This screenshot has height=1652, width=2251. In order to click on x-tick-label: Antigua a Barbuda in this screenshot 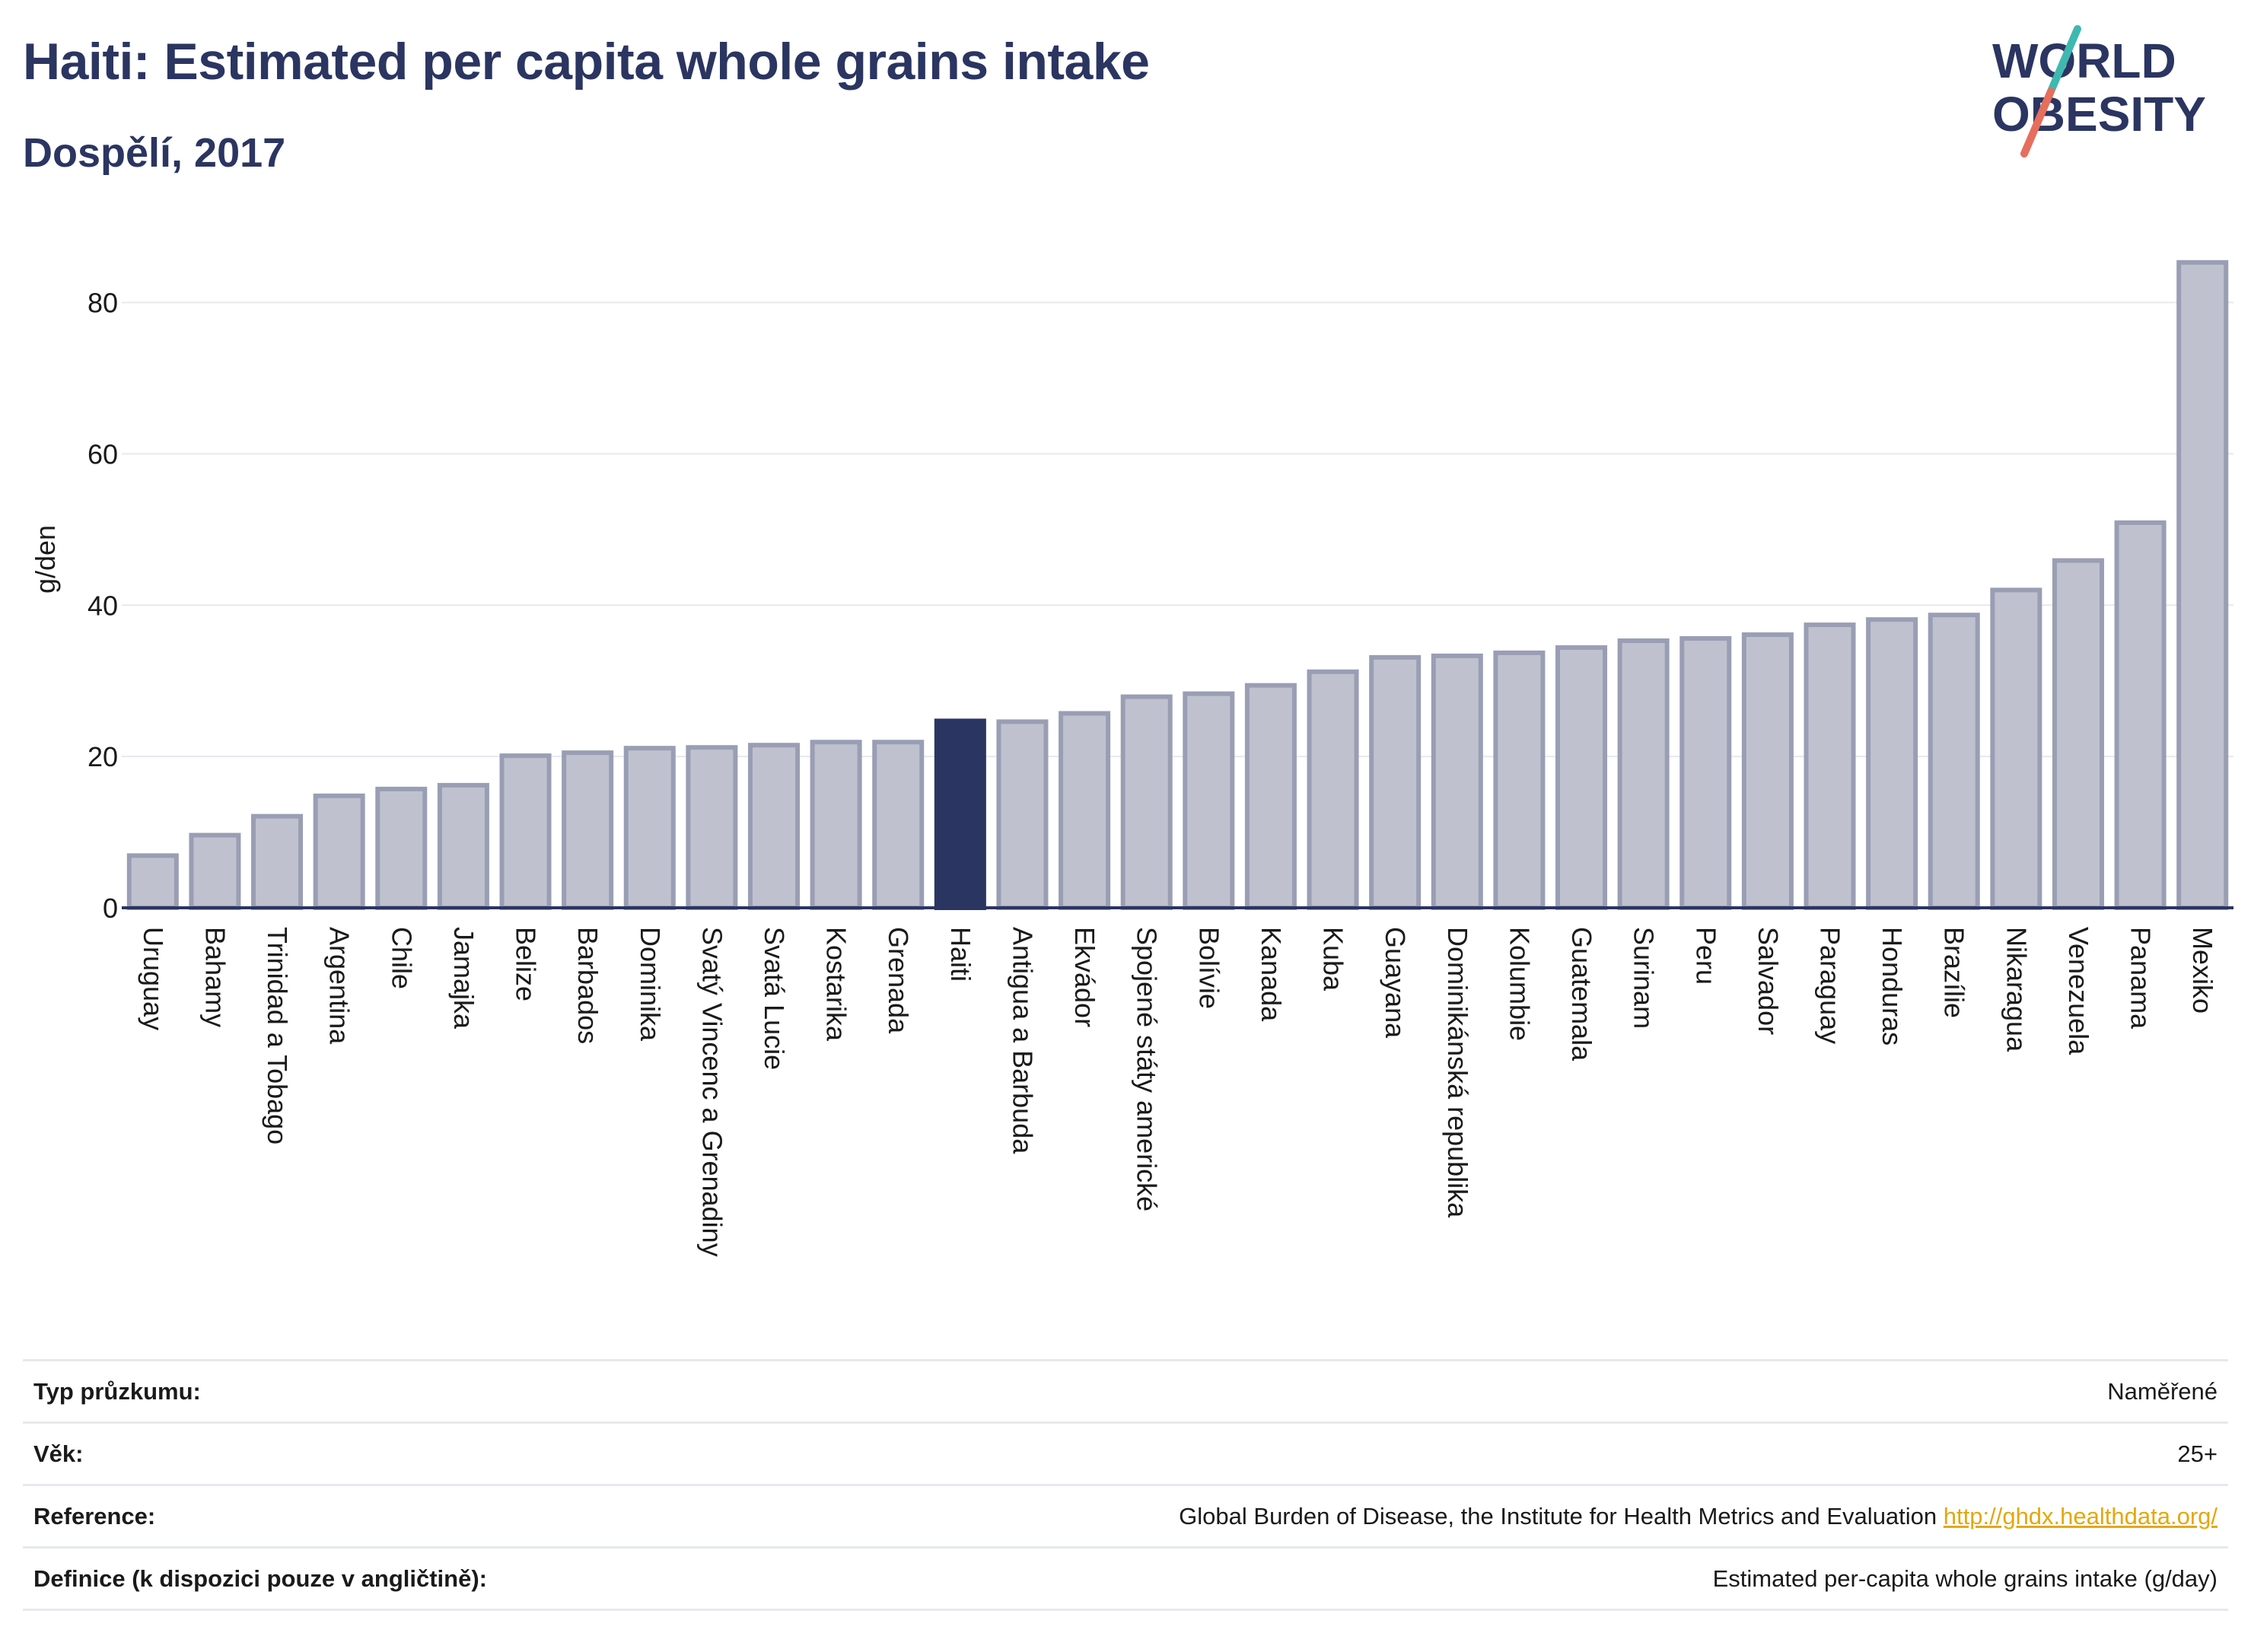, I will do `click(1022, 1040)`.